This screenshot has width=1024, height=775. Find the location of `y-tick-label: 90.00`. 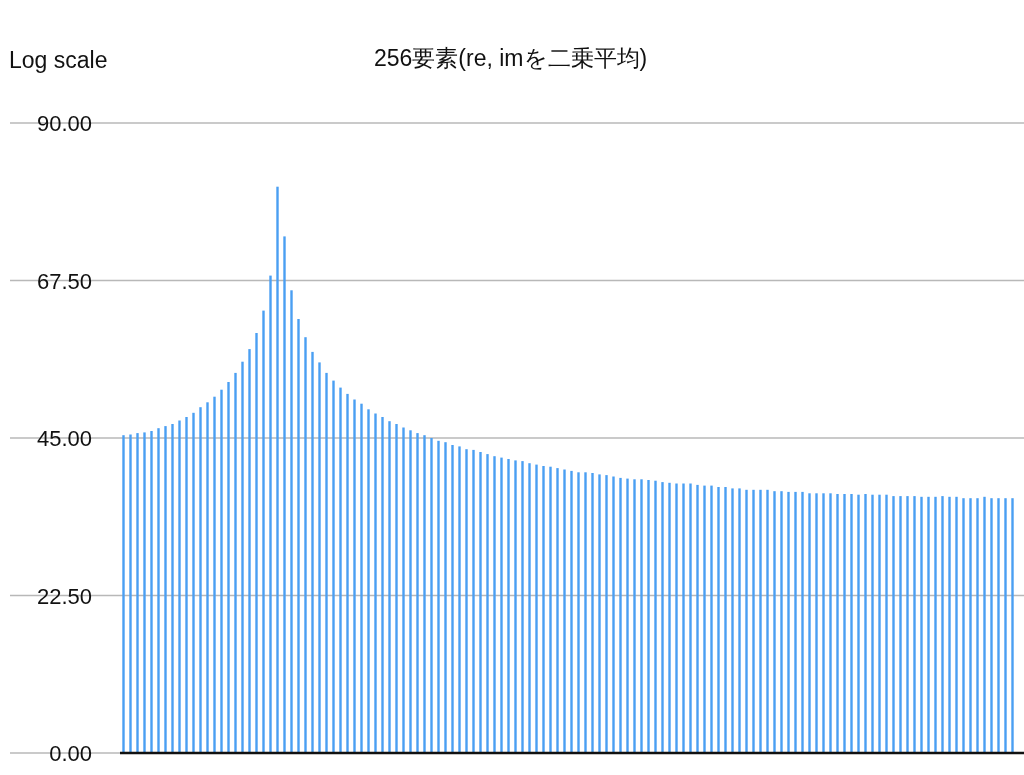

y-tick-label: 90.00 is located at coordinates (64, 123).